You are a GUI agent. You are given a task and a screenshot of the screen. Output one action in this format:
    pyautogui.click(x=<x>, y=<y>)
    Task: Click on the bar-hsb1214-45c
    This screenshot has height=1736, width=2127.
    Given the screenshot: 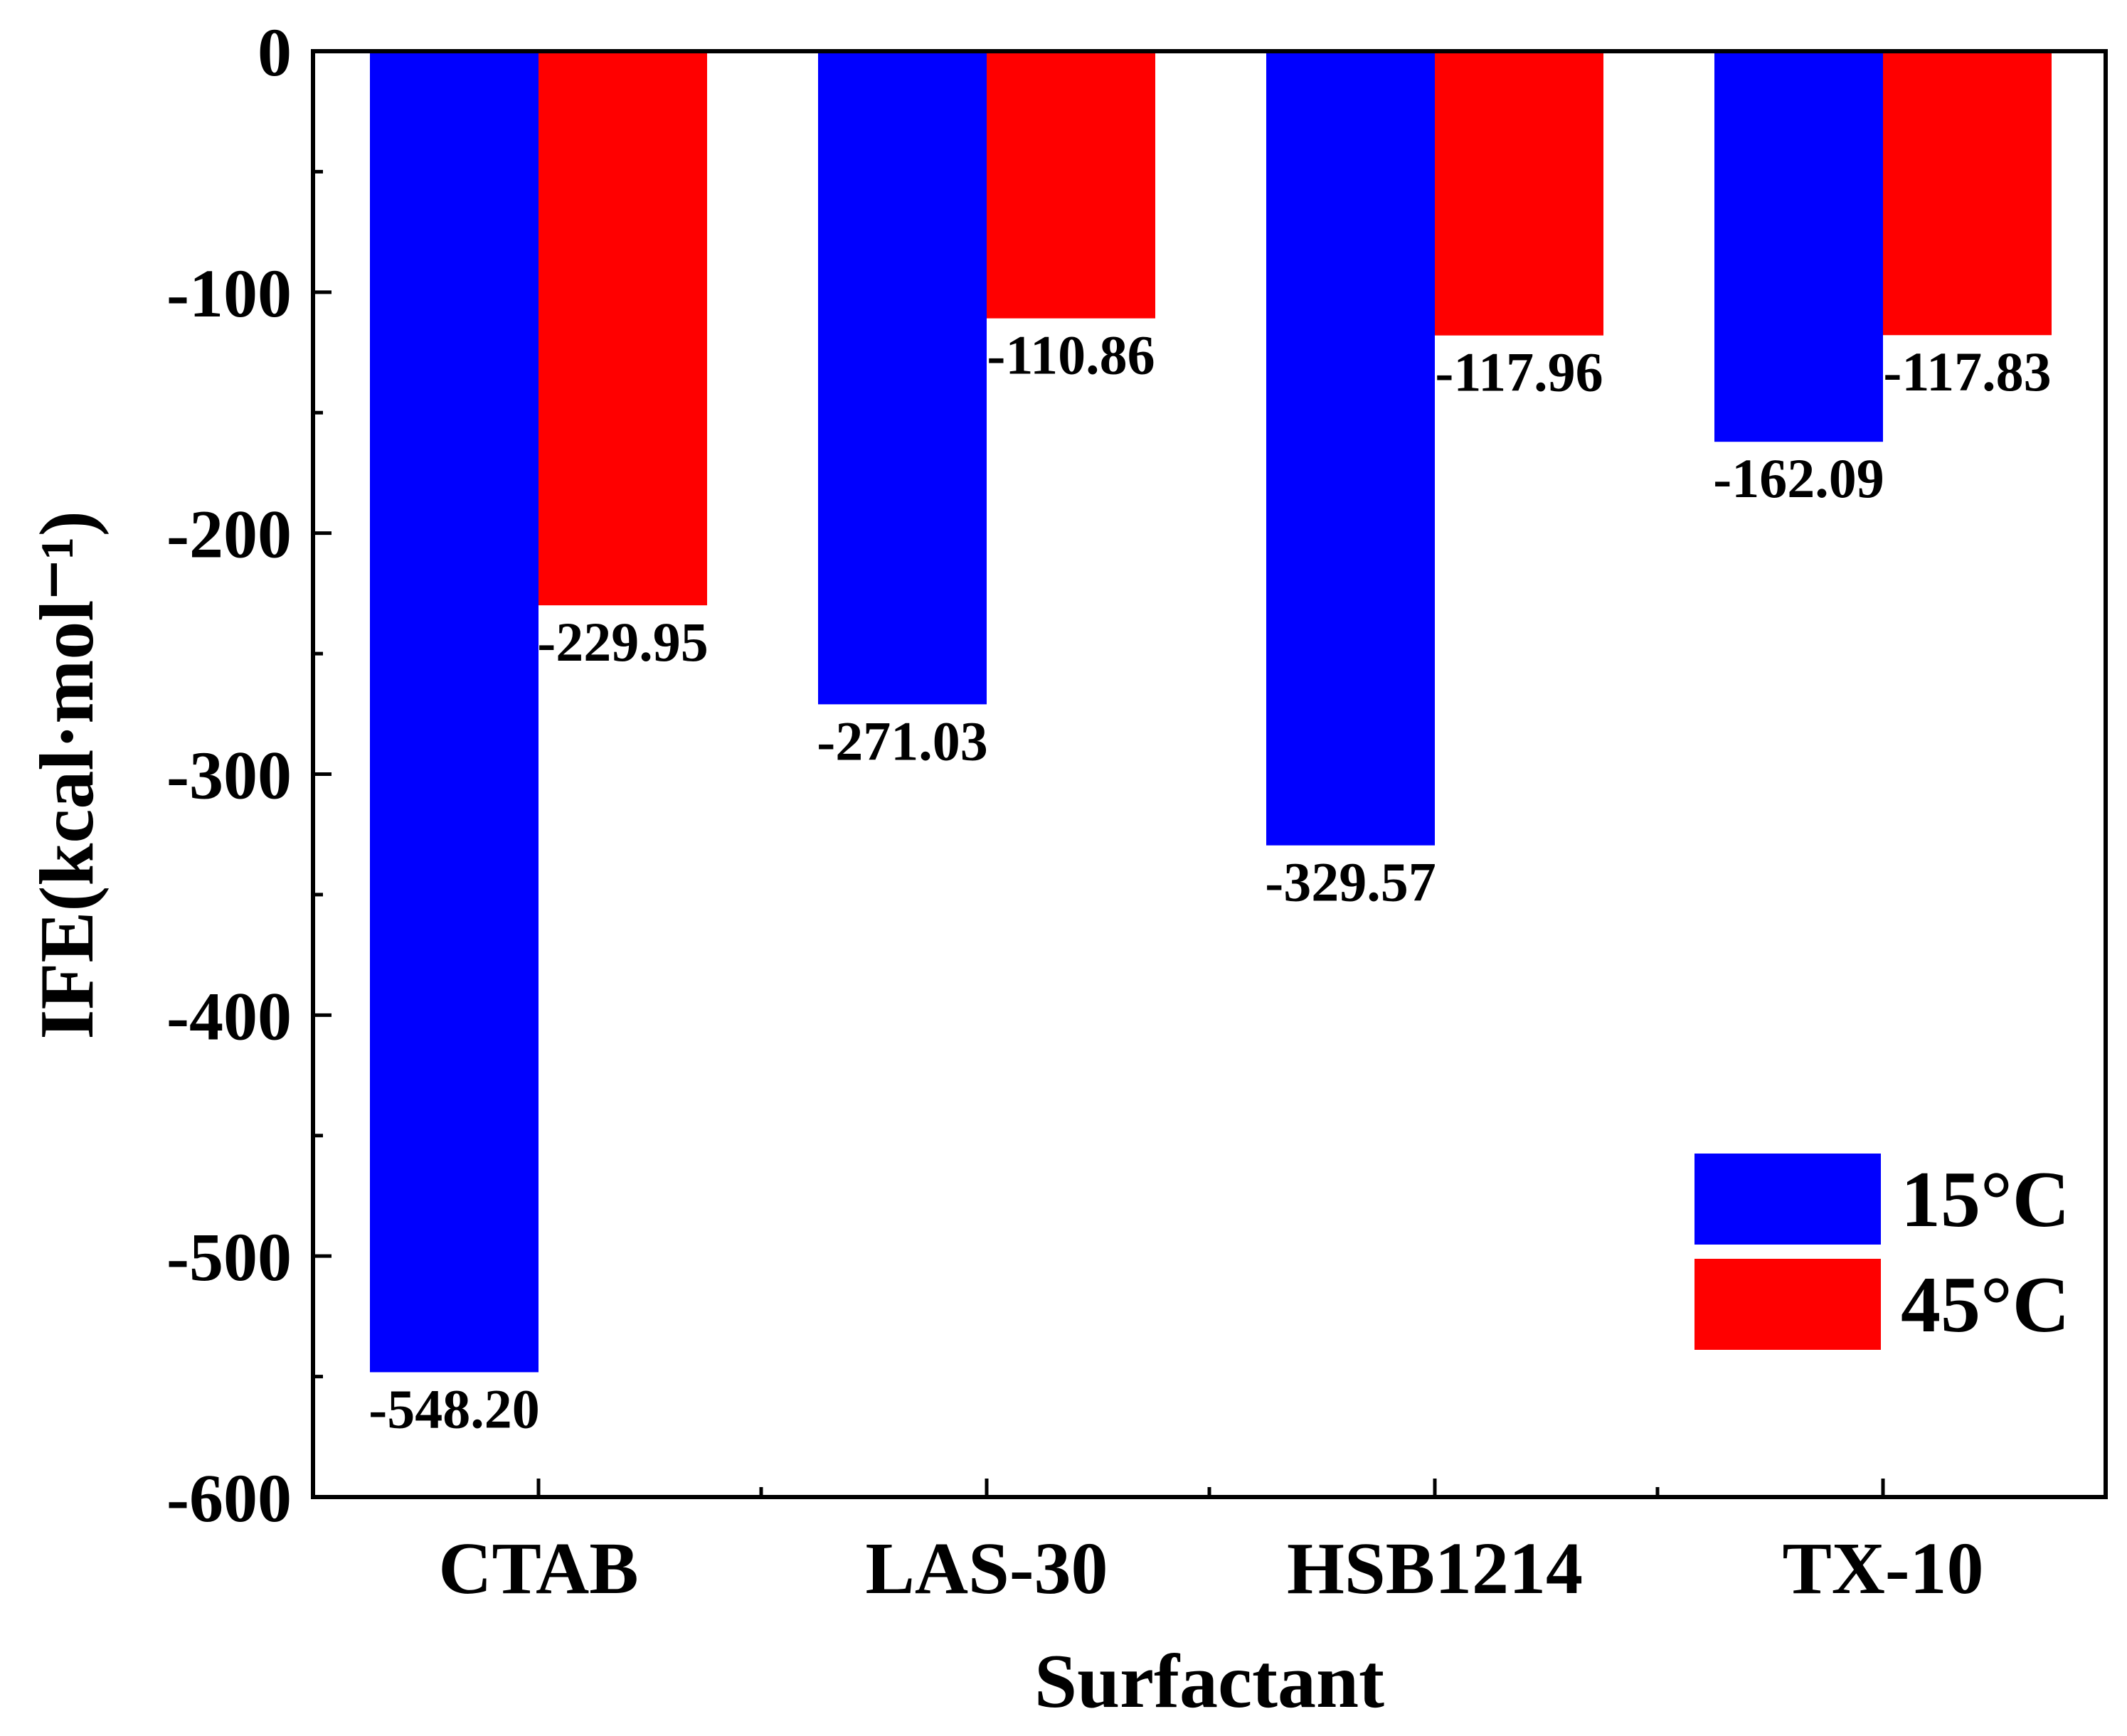 What is the action you would take?
    pyautogui.click(x=1519, y=193)
    